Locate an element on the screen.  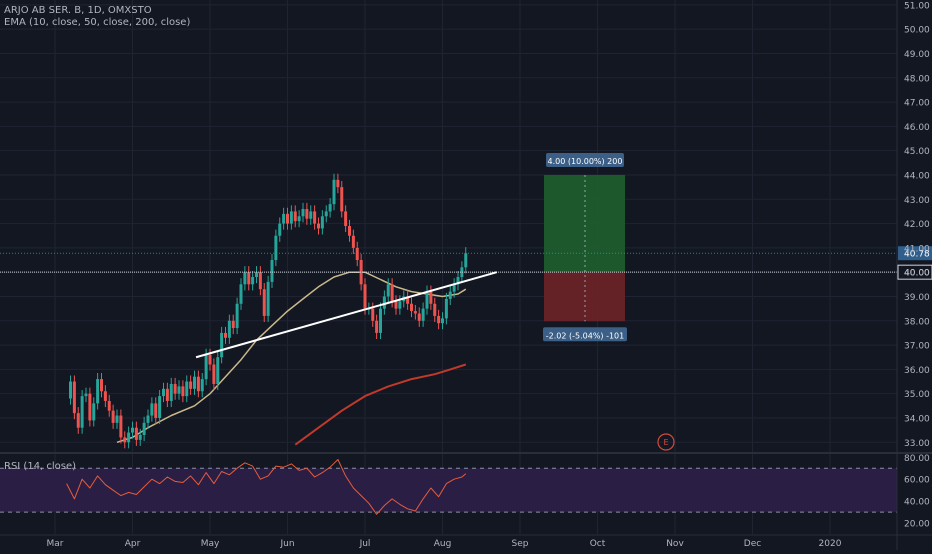
time-tick-label: Aug is located at coordinates (443, 544).